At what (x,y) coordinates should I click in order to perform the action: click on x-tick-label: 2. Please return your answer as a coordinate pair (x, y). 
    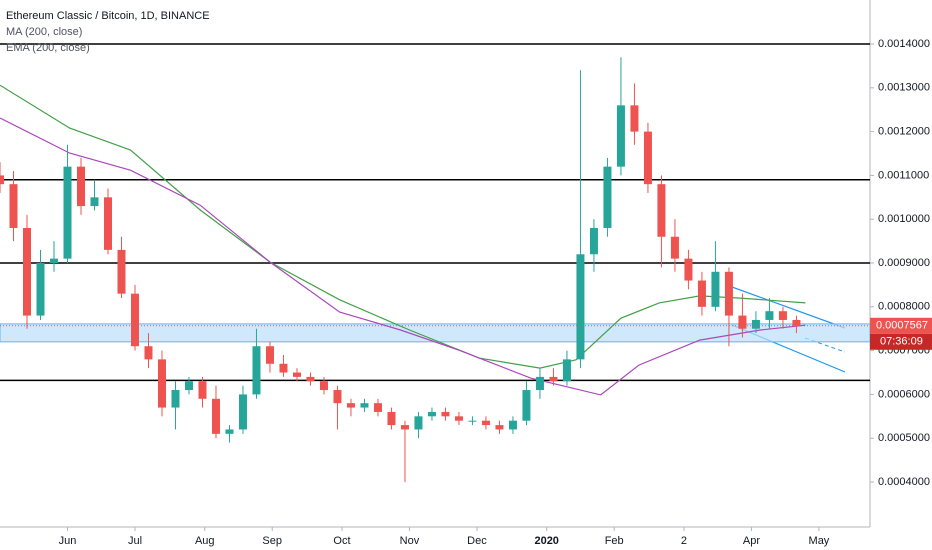
    Looking at the image, I should click on (684, 541).